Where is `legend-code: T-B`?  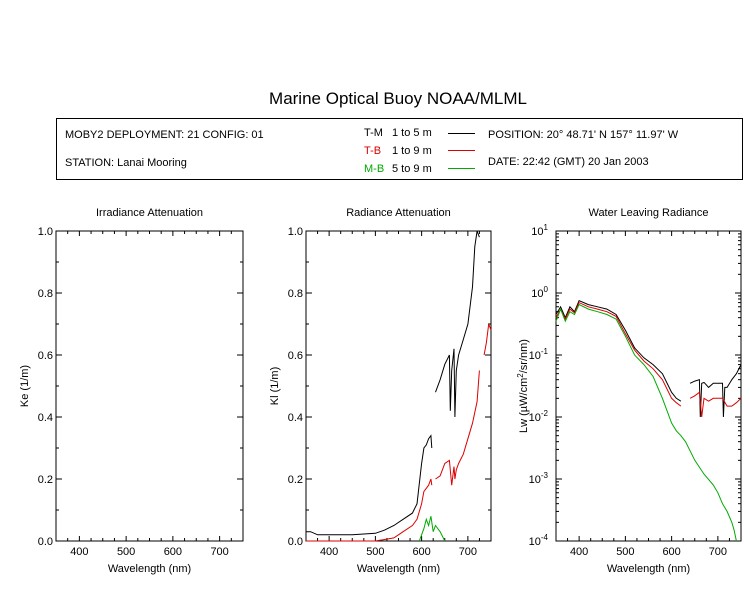 legend-code: T-B is located at coordinates (373, 151).